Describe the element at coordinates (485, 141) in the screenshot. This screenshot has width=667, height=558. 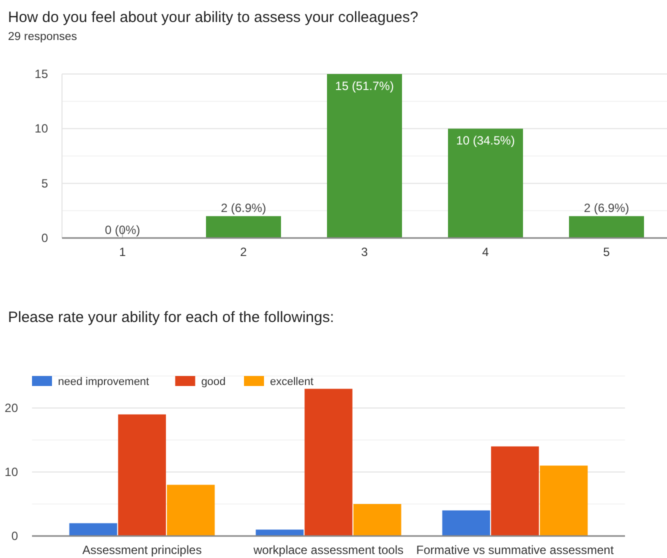
I see `data-label: 10 (34.5%)` at that location.